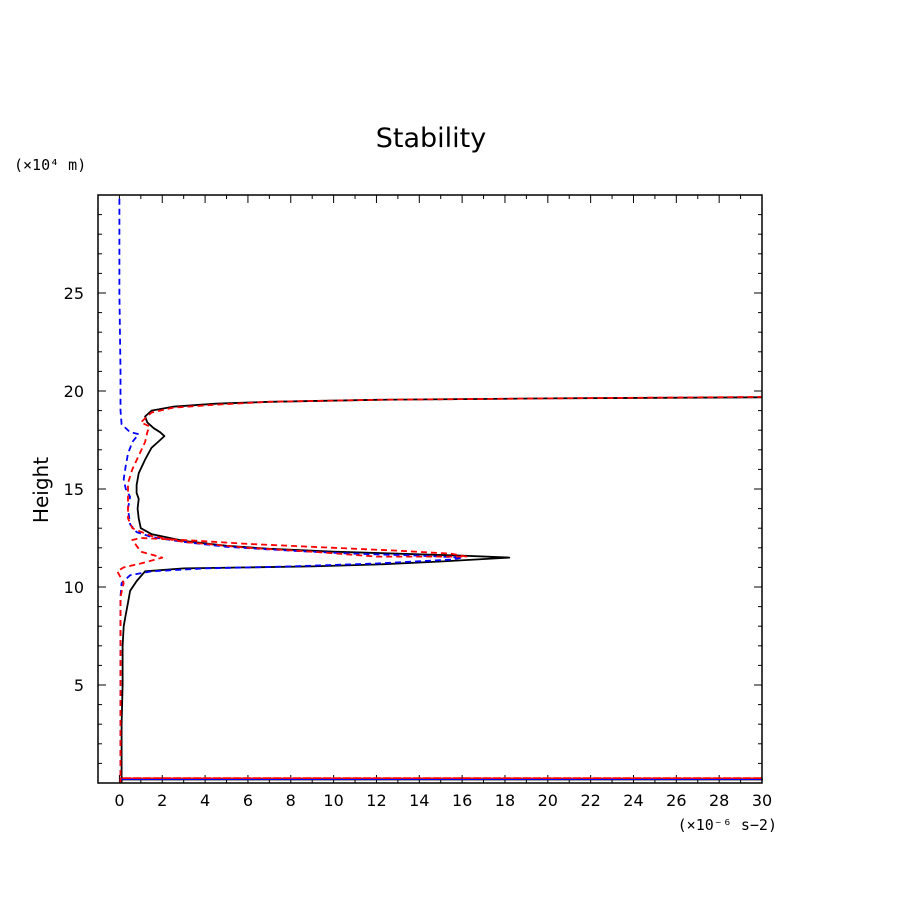 Image resolution: width=904 pixels, height=904 pixels. What do you see at coordinates (205, 800) in the screenshot?
I see `x-tick-label: 4` at bounding box center [205, 800].